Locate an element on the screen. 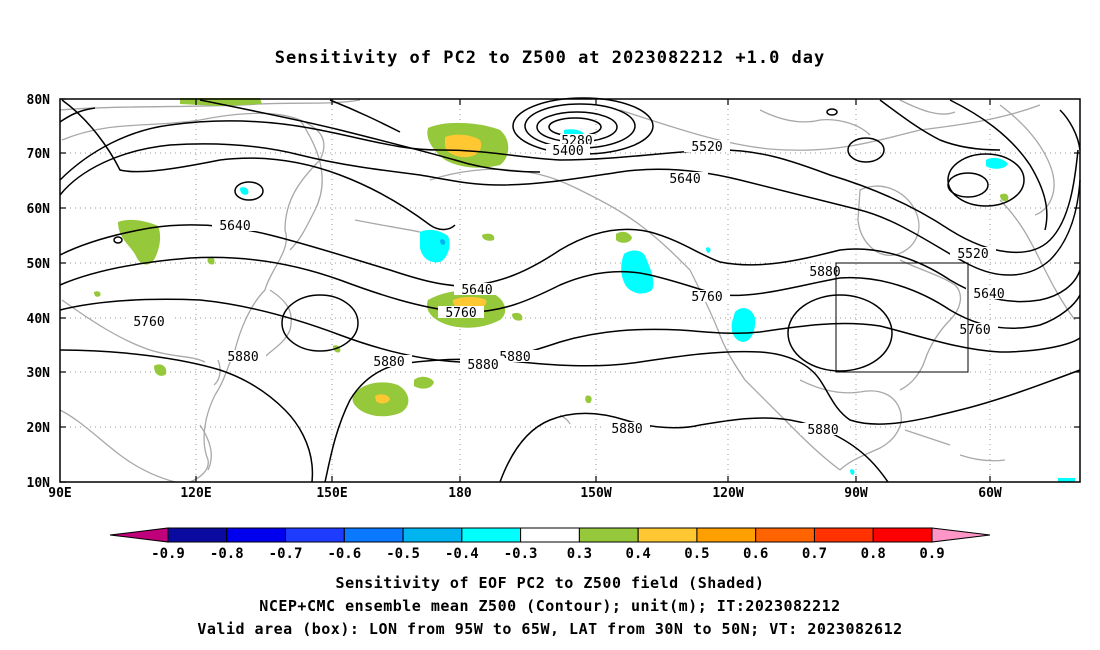 This screenshot has height=650, width=1100. colorbar-label: -0.6 is located at coordinates (344, 554).